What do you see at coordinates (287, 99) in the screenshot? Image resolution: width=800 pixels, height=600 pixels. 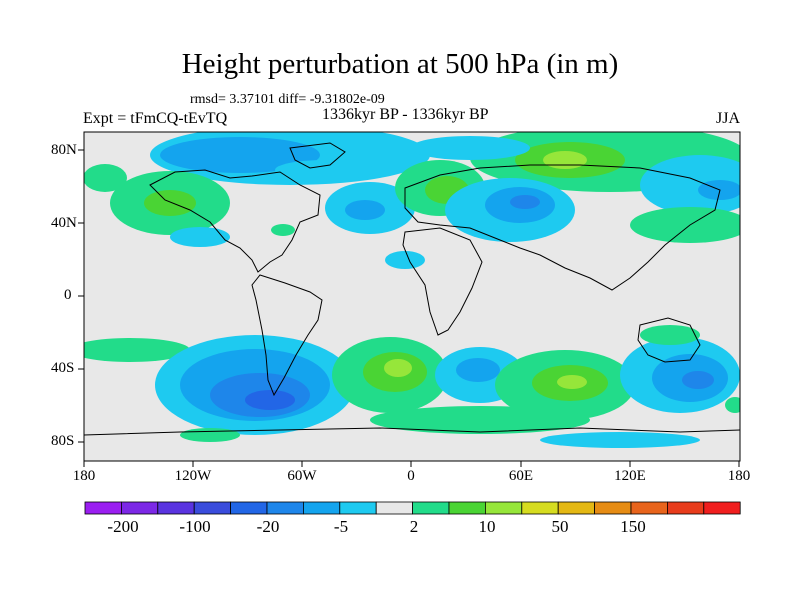 I see `rmsd-diff-stats: rmsd= 3.37101 diff= -9.31802e-09` at bounding box center [287, 99].